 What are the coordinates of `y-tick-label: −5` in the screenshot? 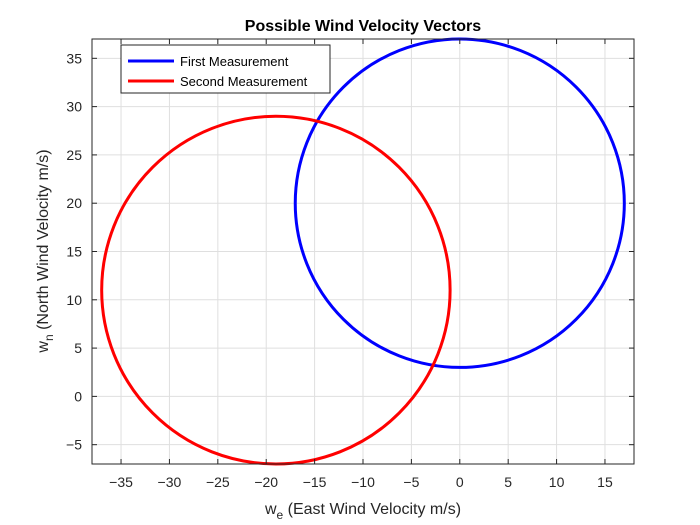 It's located at (74, 445).